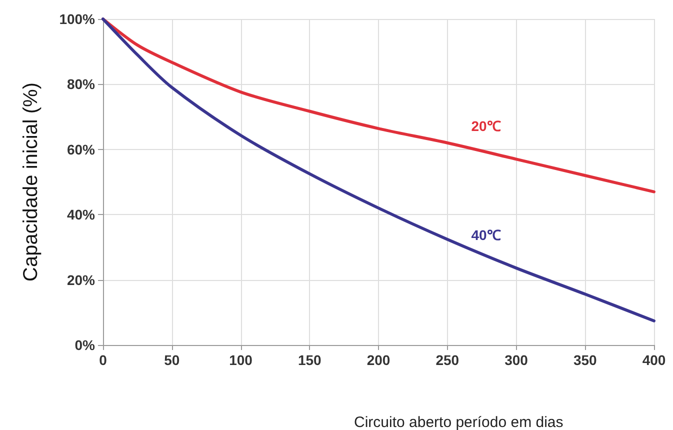 The width and height of the screenshot is (673, 430). What do you see at coordinates (241, 360) in the screenshot?
I see `x-tick-label: 100` at bounding box center [241, 360].